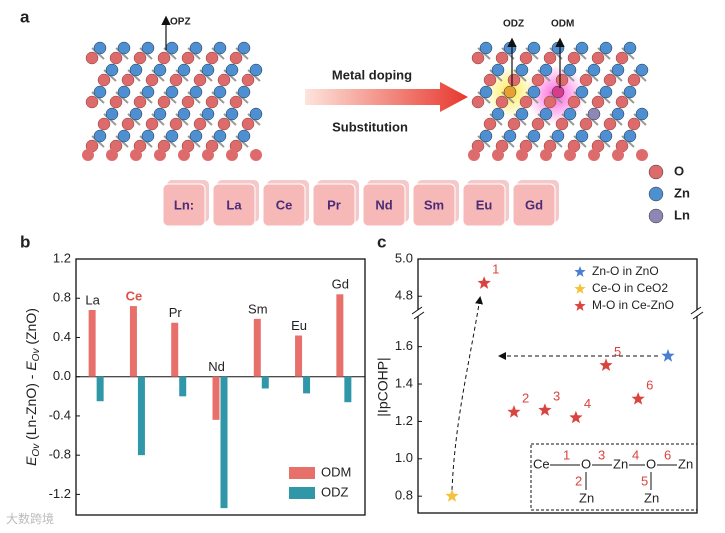 The height and width of the screenshot is (533, 725). What do you see at coordinates (404, 345) in the screenshot?
I see `y-tick-label: 1.6` at bounding box center [404, 345].